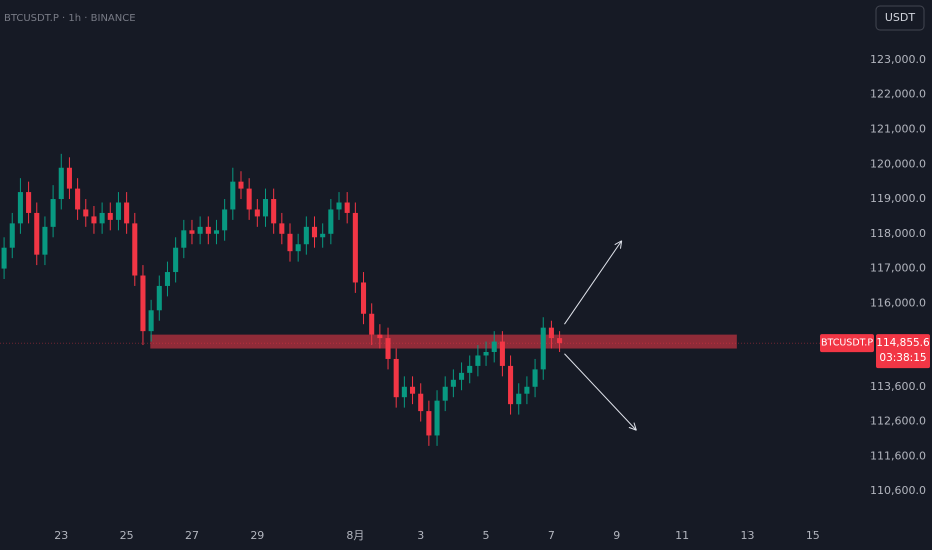 Image resolution: width=932 pixels, height=550 pixels. What do you see at coordinates (898, 302) in the screenshot?
I see `y-tick-label: 116,000.0` at bounding box center [898, 302].